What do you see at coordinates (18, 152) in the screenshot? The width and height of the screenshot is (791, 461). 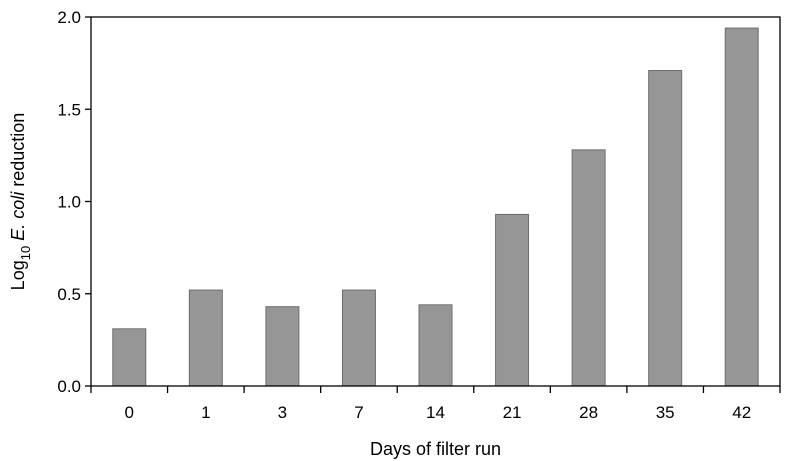 I see `y-axis-title-suffix: reduction` at bounding box center [18, 152].